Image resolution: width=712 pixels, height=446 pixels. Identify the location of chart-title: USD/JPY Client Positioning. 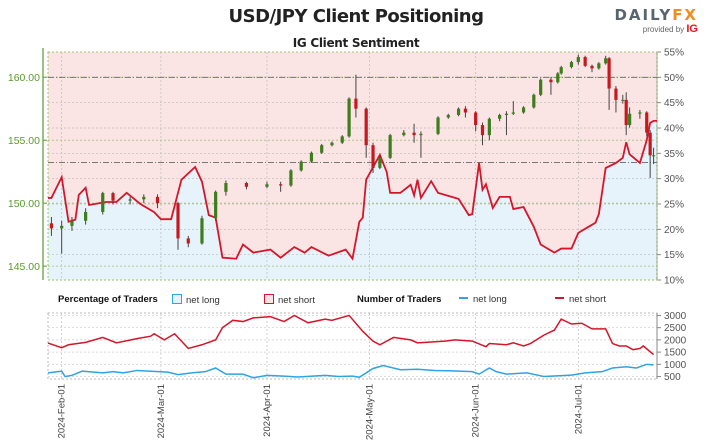
(356, 16).